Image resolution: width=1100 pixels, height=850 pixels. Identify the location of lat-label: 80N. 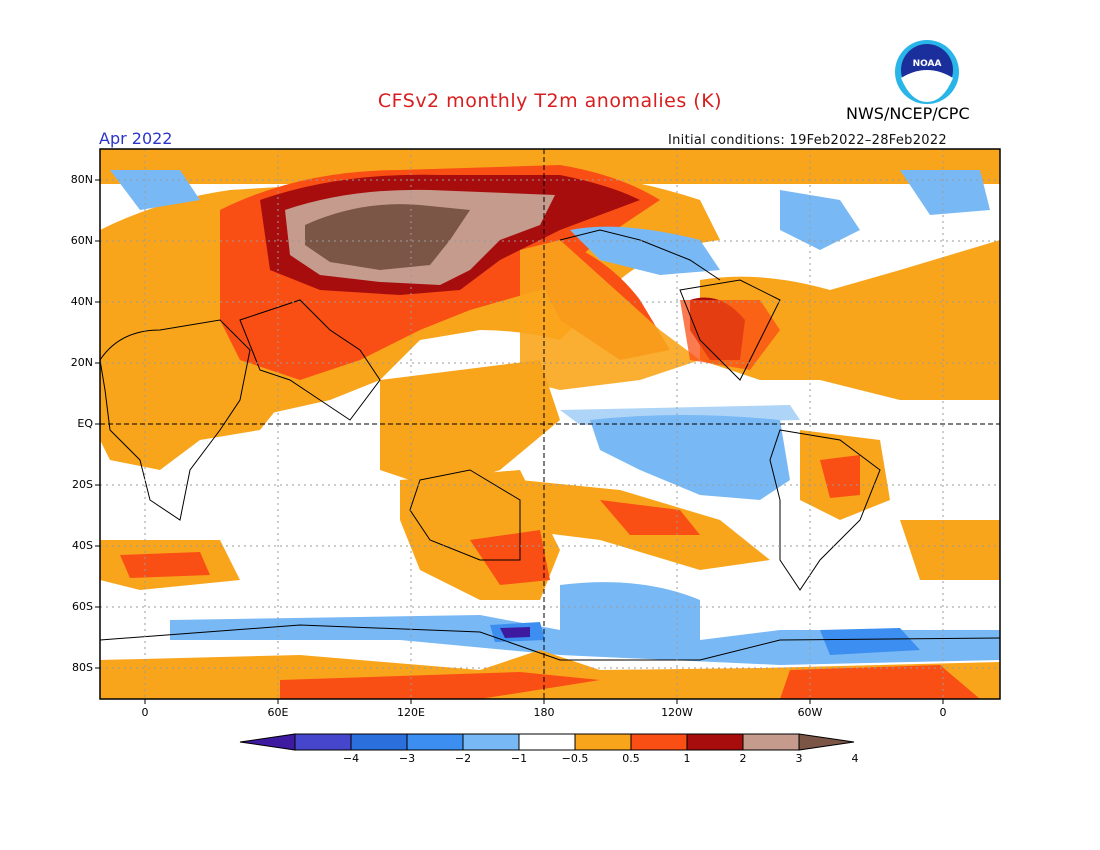
(81, 179).